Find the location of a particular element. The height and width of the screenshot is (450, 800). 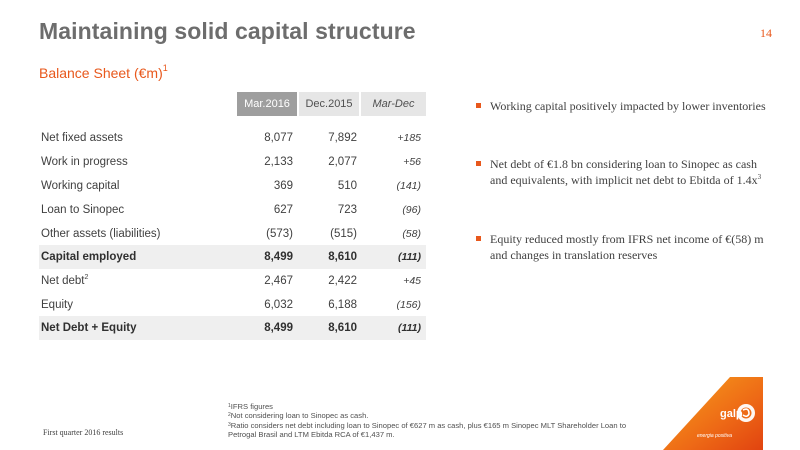

footnote-ref: 2 is located at coordinates (86, 277).